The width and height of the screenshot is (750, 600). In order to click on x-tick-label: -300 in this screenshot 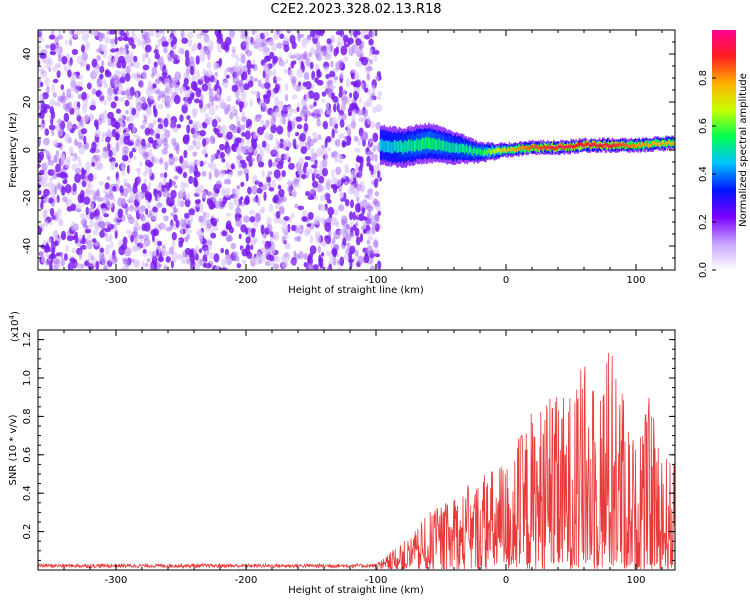, I will do `click(116, 280)`.